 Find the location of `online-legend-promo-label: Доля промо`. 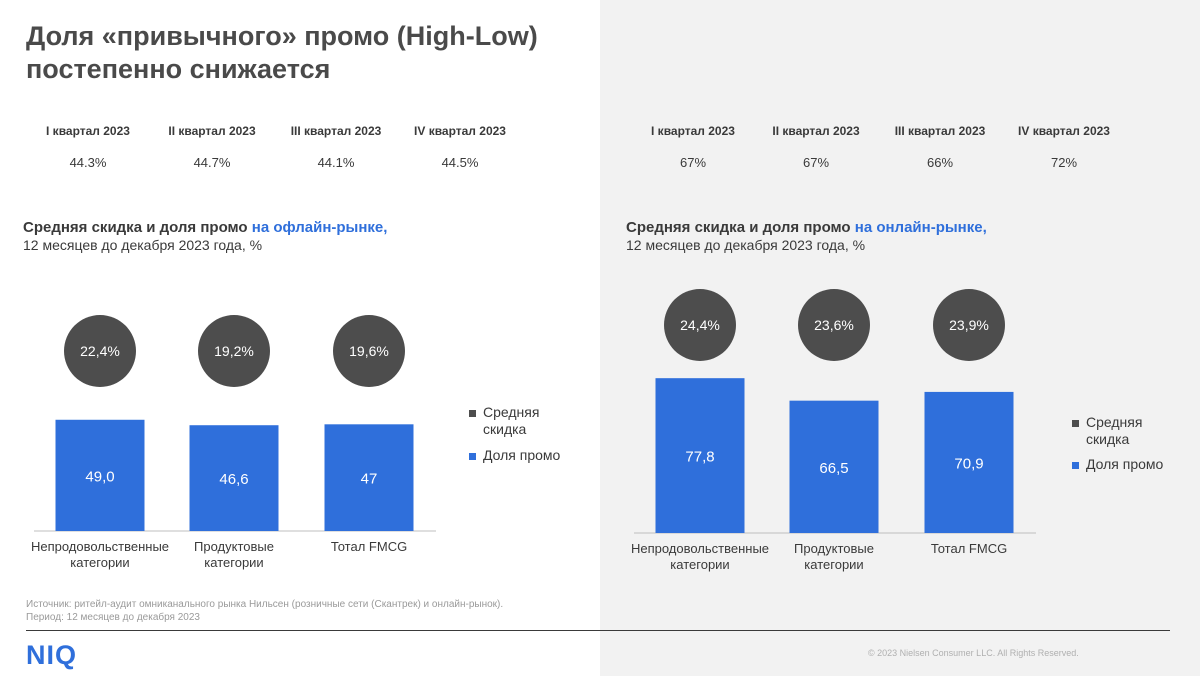

online-legend-promo-label: Доля промо is located at coordinates (1125, 464).